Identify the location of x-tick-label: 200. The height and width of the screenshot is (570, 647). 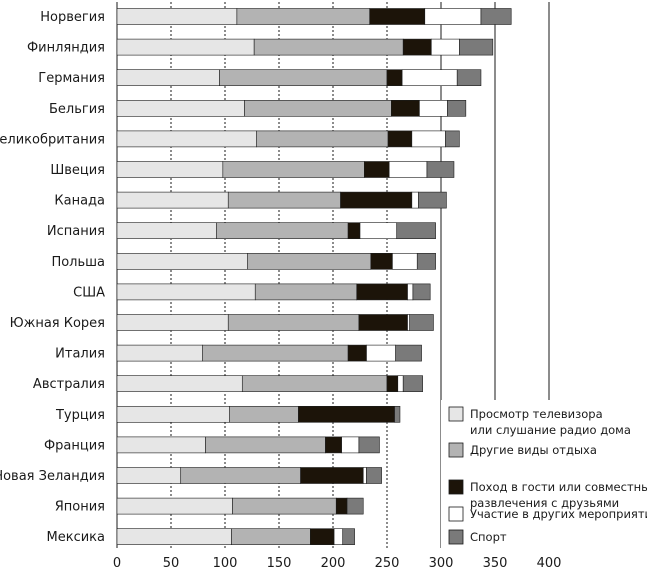
(333, 563).